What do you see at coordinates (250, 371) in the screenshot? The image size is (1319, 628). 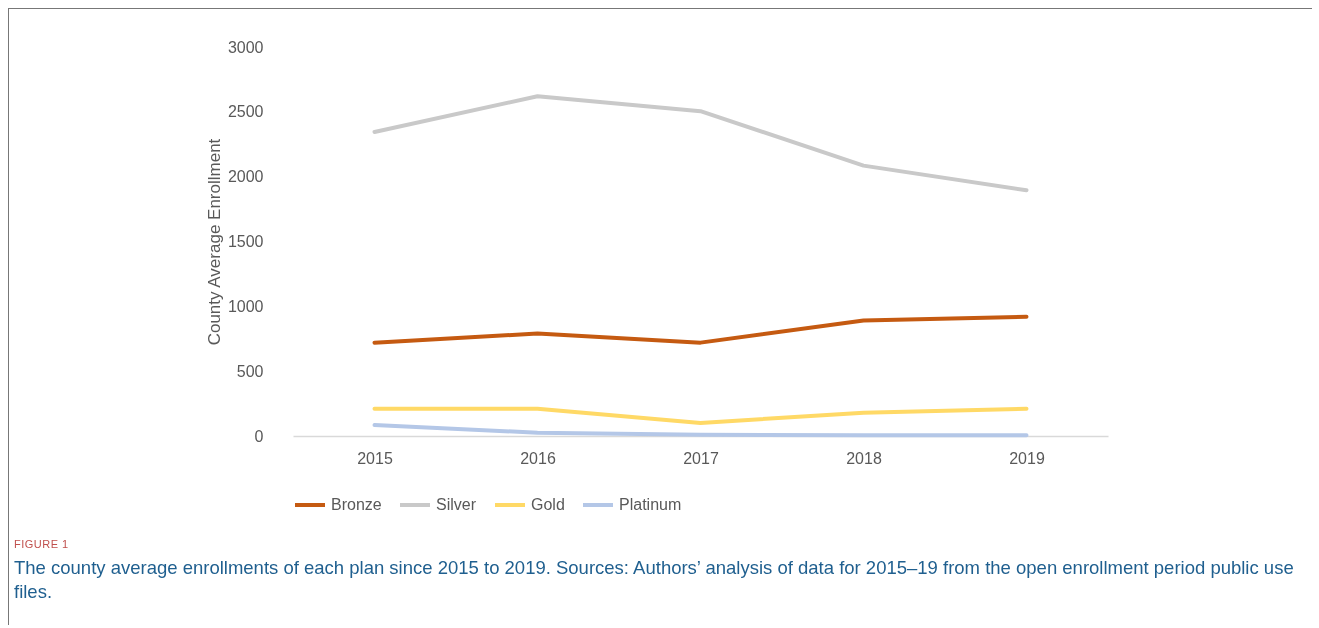 I see `y-tick-label: 500` at bounding box center [250, 371].